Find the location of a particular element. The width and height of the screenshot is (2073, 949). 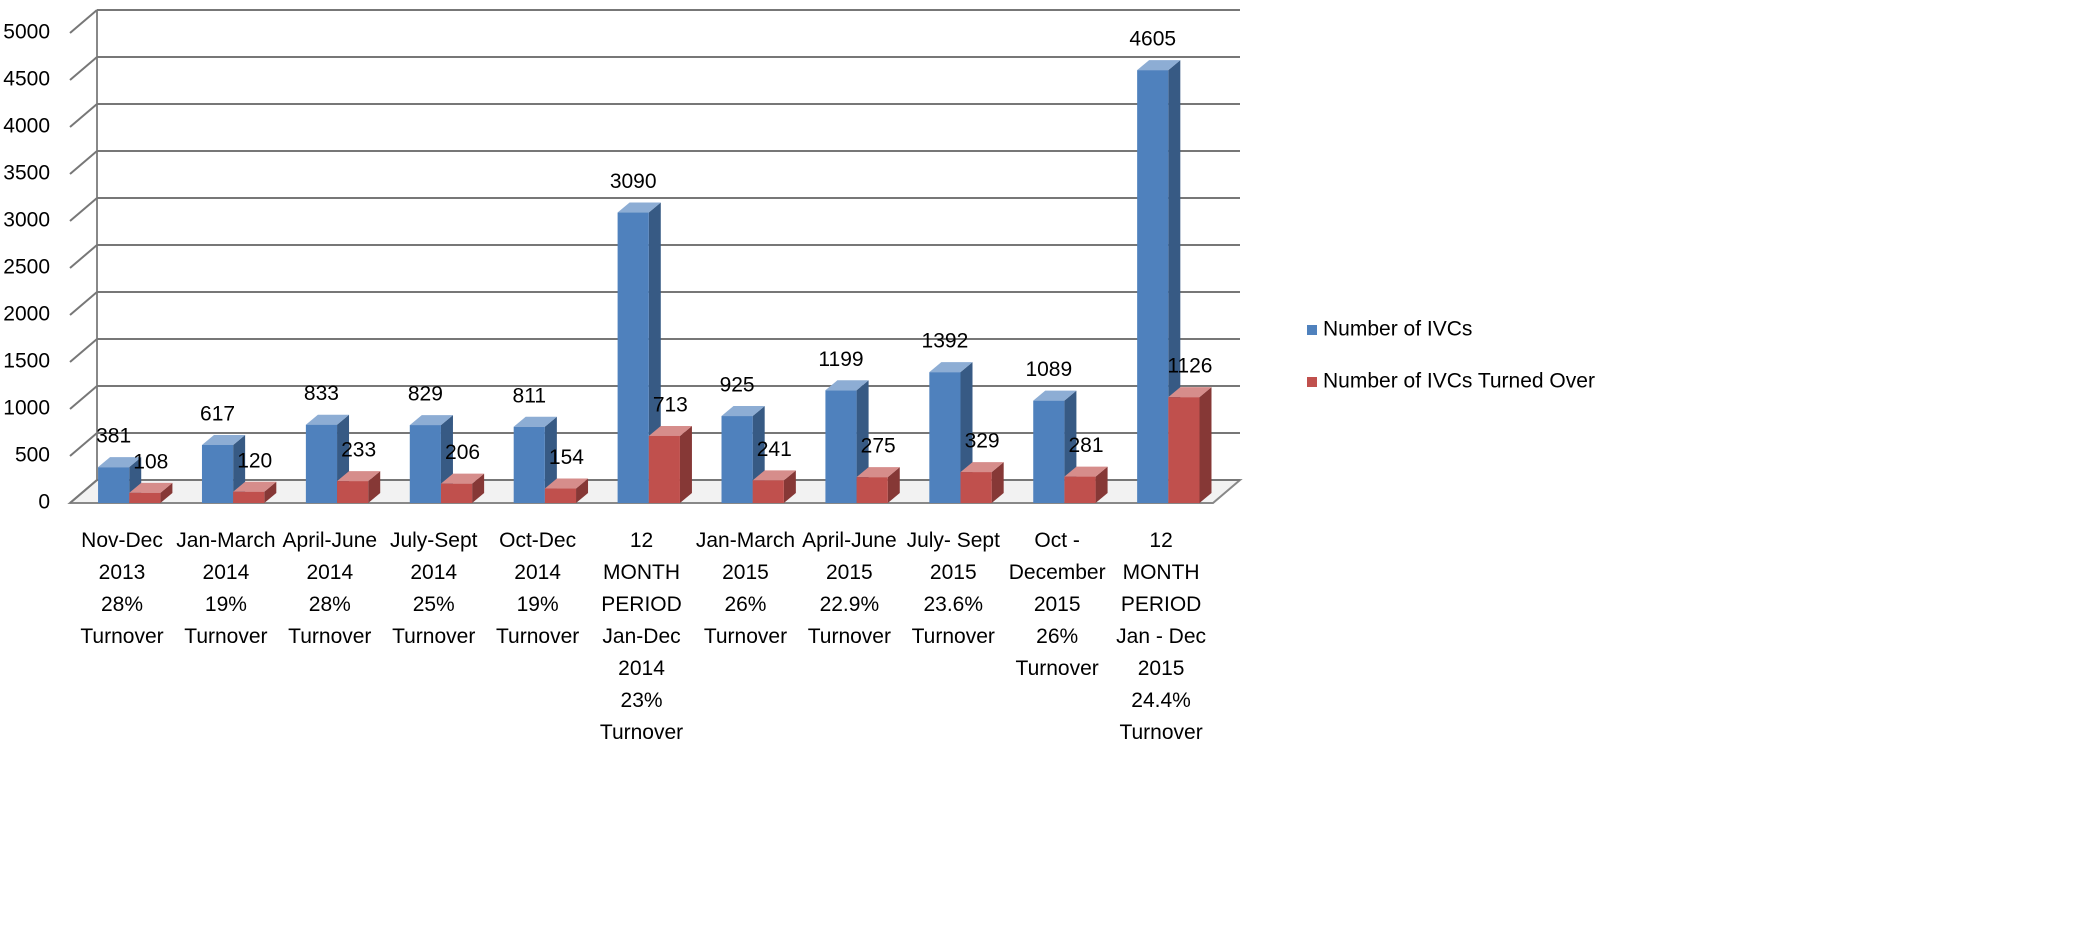

y-tick-label: 0 is located at coordinates (44, 502).